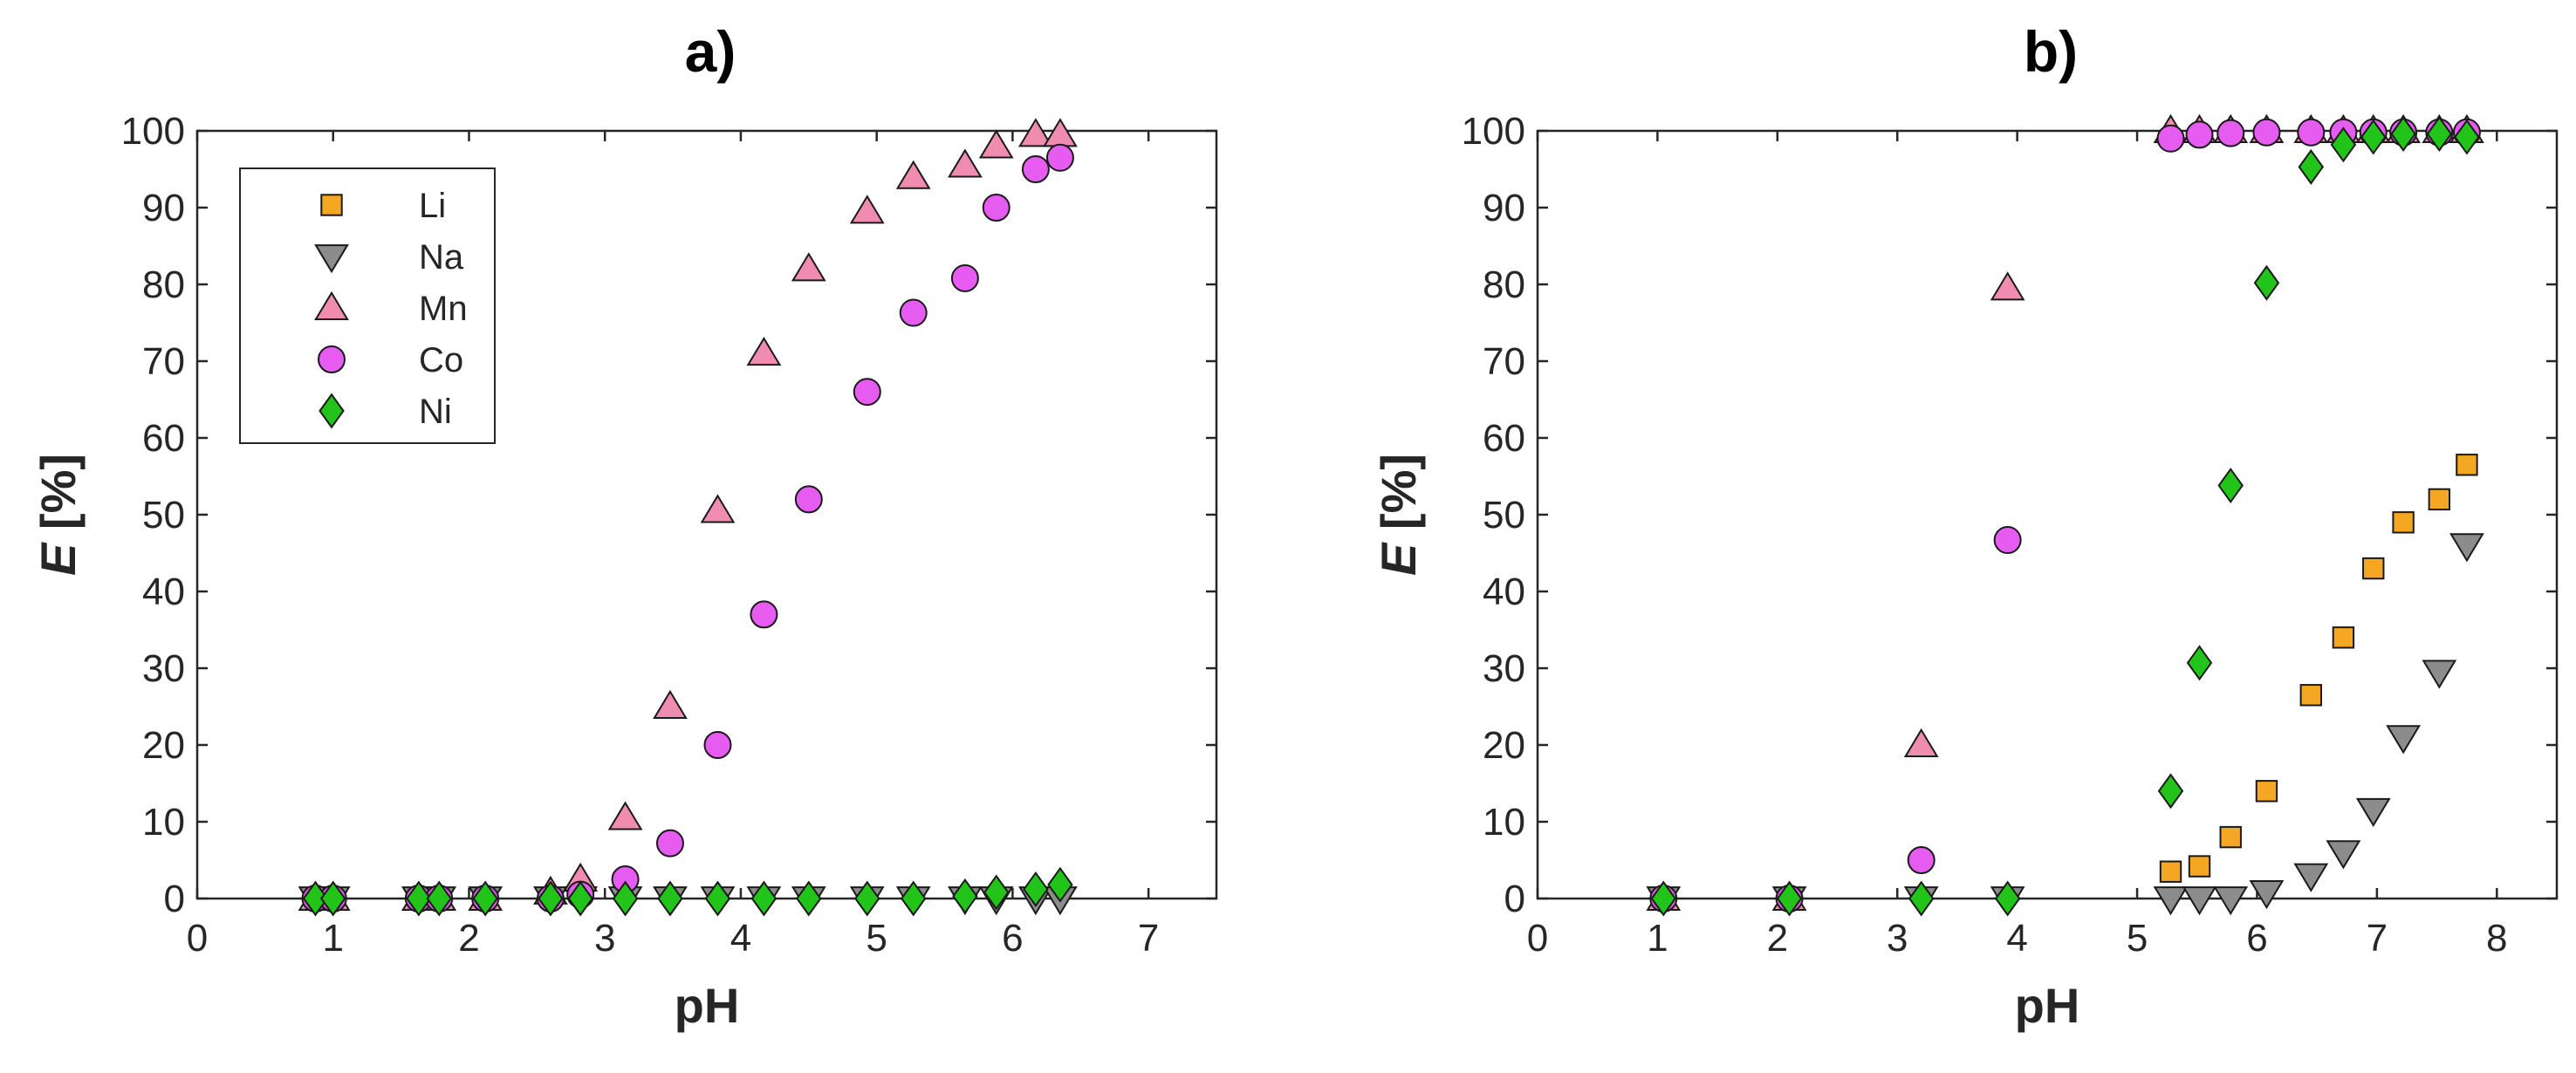 The height and width of the screenshot is (1073, 2576). I want to click on legend-box, so click(367, 305).